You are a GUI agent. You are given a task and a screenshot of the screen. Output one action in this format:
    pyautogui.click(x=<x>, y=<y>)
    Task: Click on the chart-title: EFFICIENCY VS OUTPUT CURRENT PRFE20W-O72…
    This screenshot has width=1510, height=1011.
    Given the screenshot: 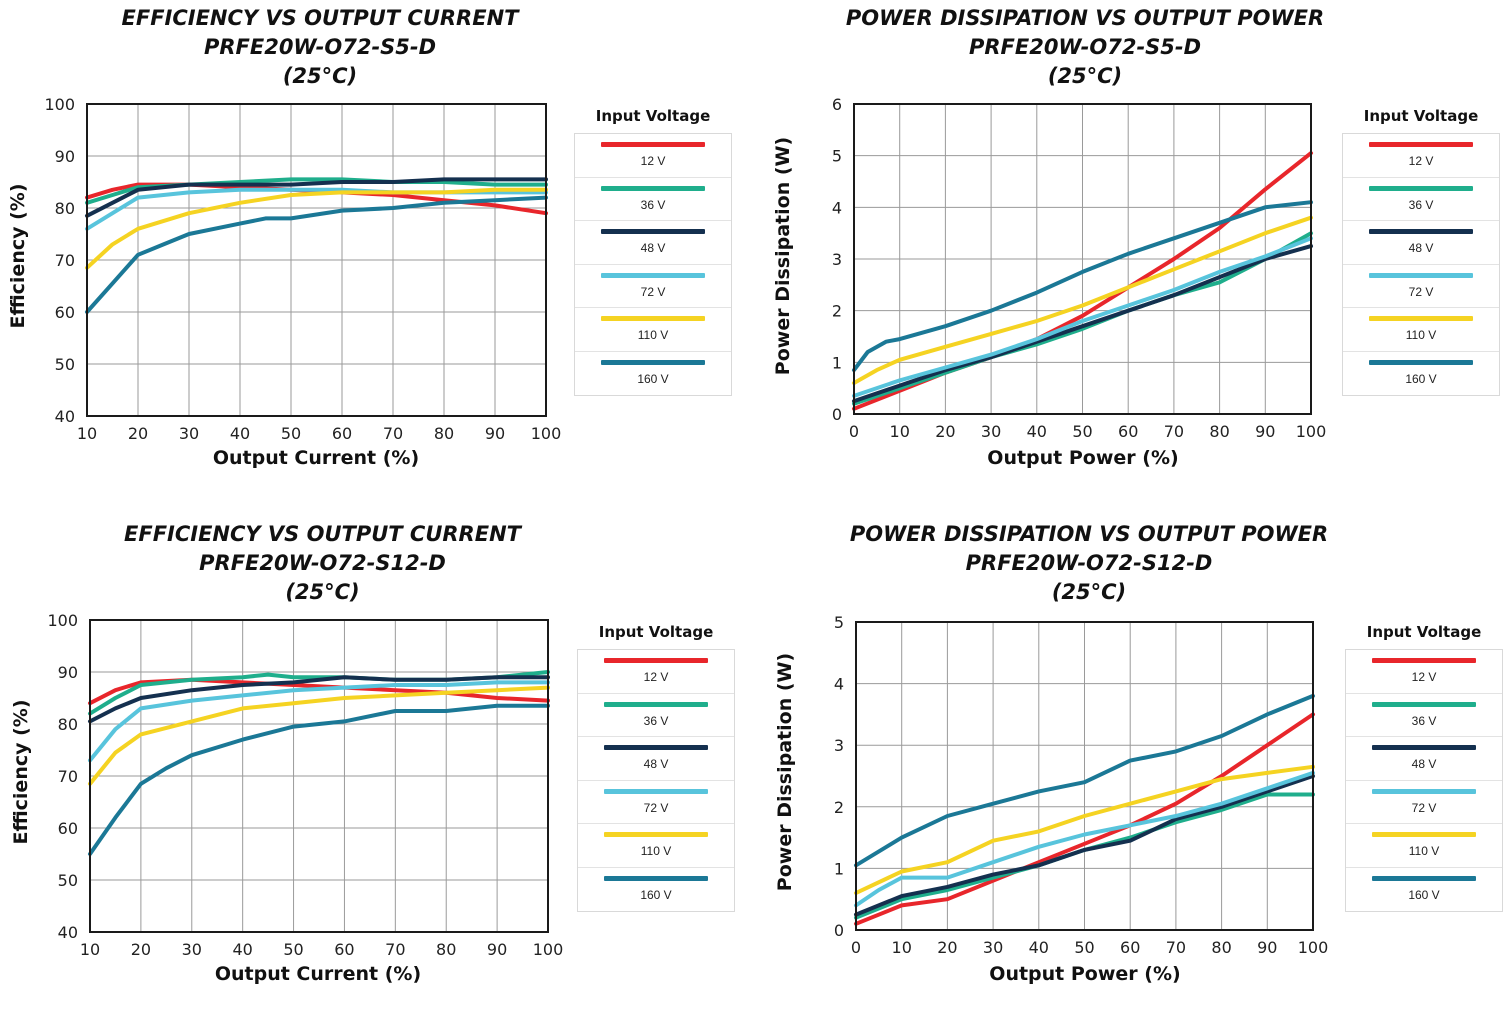 What is the action you would take?
    pyautogui.click(x=320, y=47)
    